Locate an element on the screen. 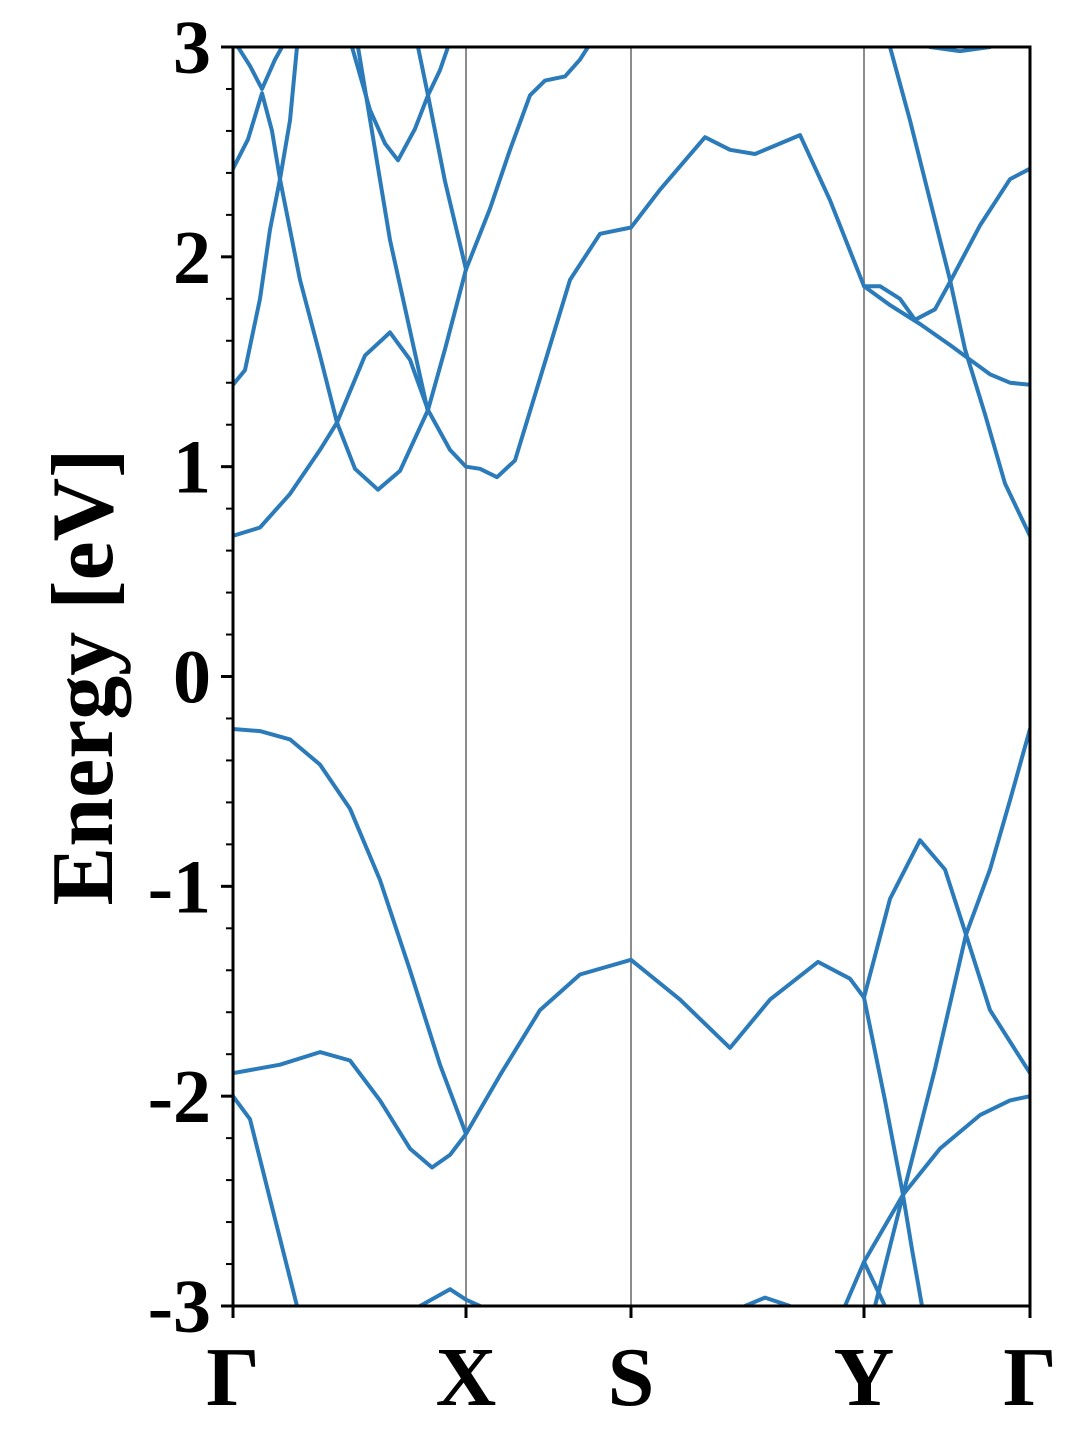 The image size is (1080, 1445). y-tick-label: 0 is located at coordinates (192, 678).